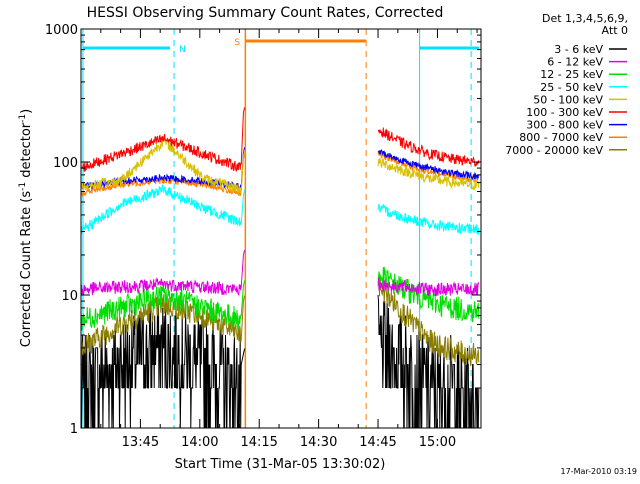 This screenshot has height=484, width=640. I want to click on series-post-300-800keV, so click(428, 165).